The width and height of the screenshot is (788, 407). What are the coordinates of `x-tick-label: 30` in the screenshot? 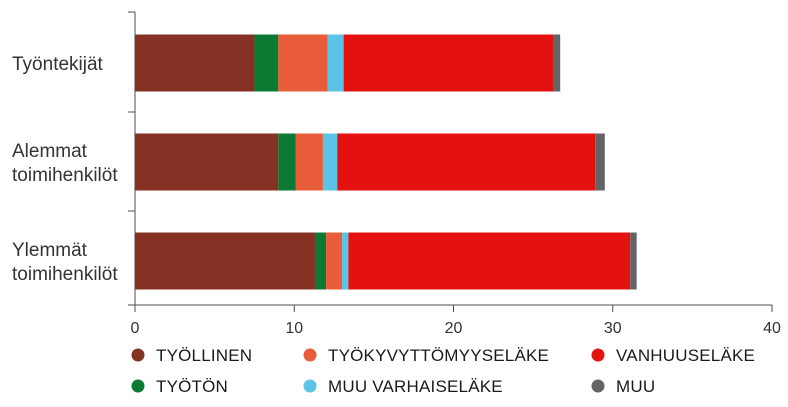 It's located at (613, 328).